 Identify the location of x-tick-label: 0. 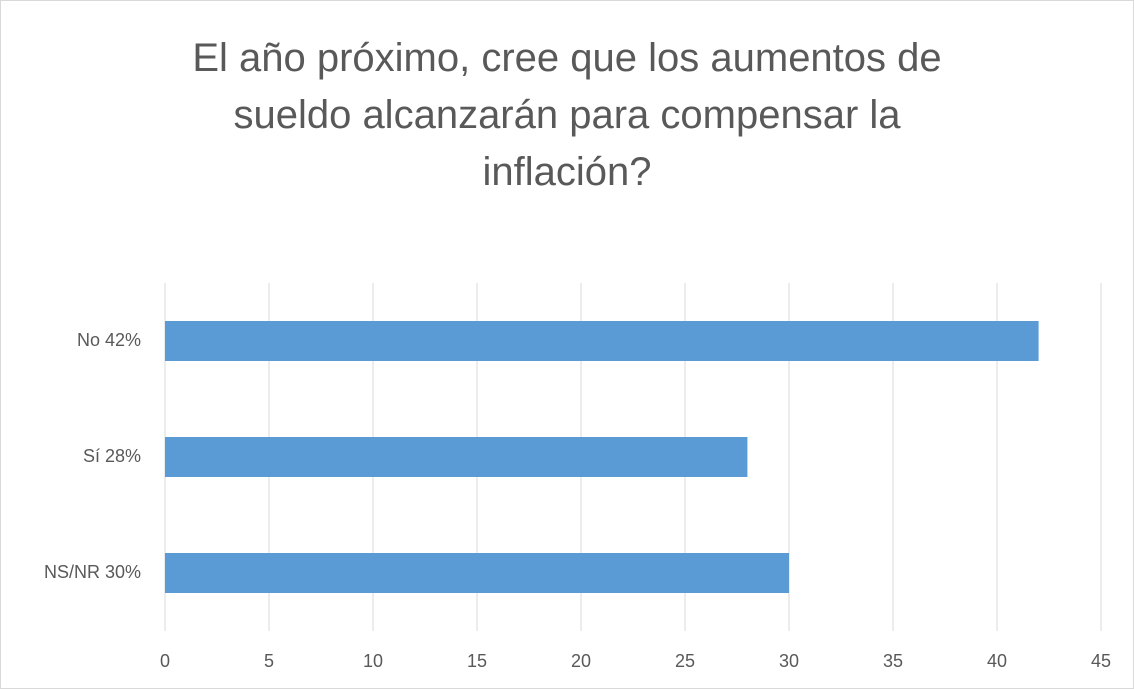
(165, 661).